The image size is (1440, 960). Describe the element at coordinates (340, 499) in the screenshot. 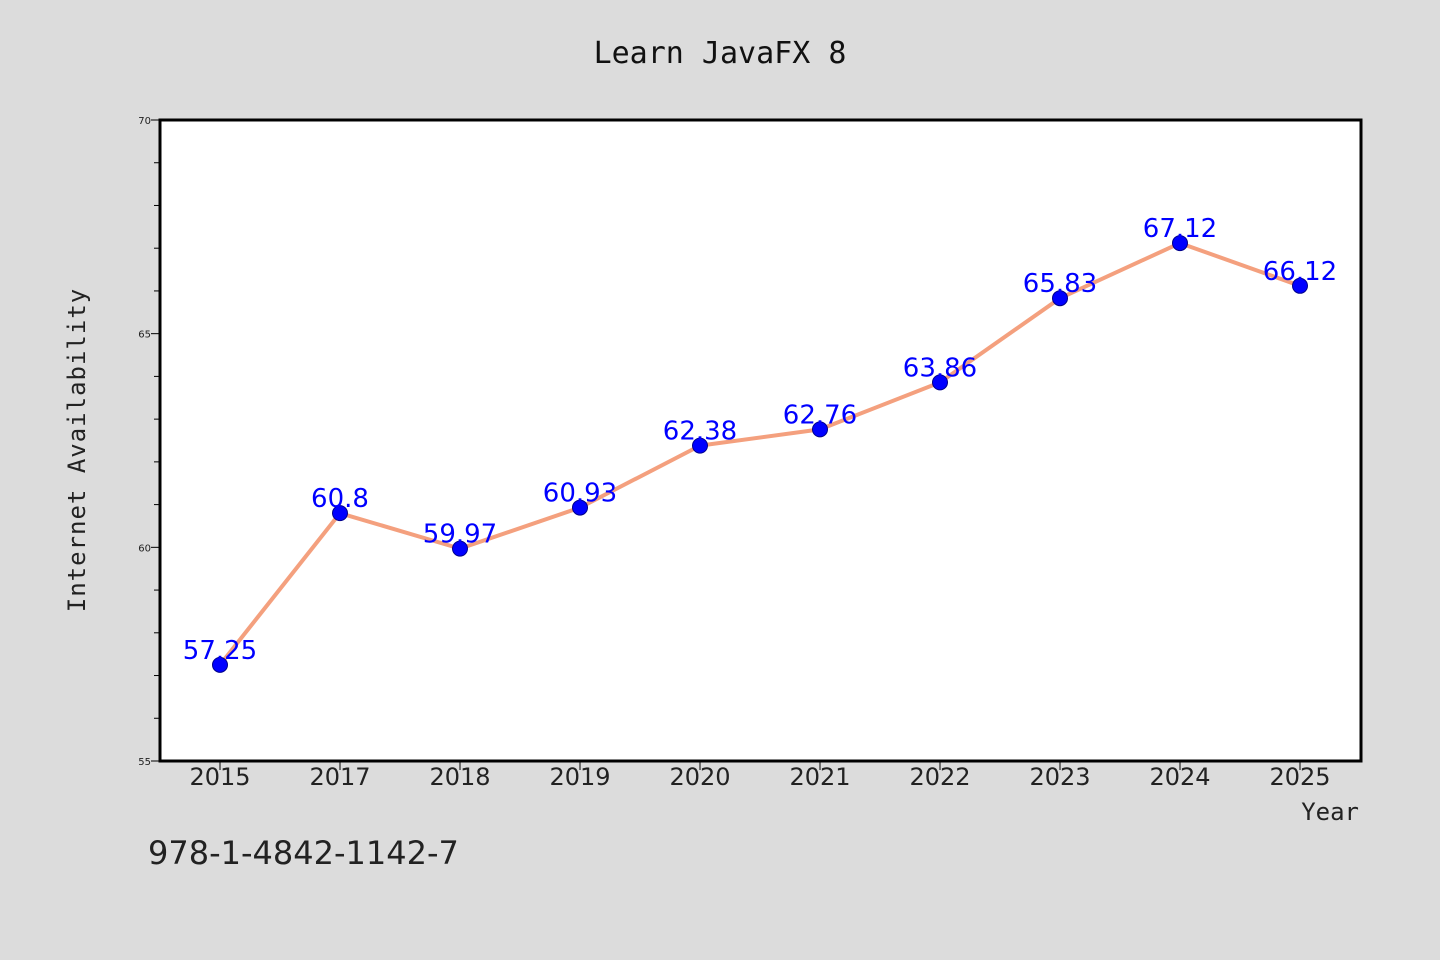

I see `data-label: 60.8` at that location.